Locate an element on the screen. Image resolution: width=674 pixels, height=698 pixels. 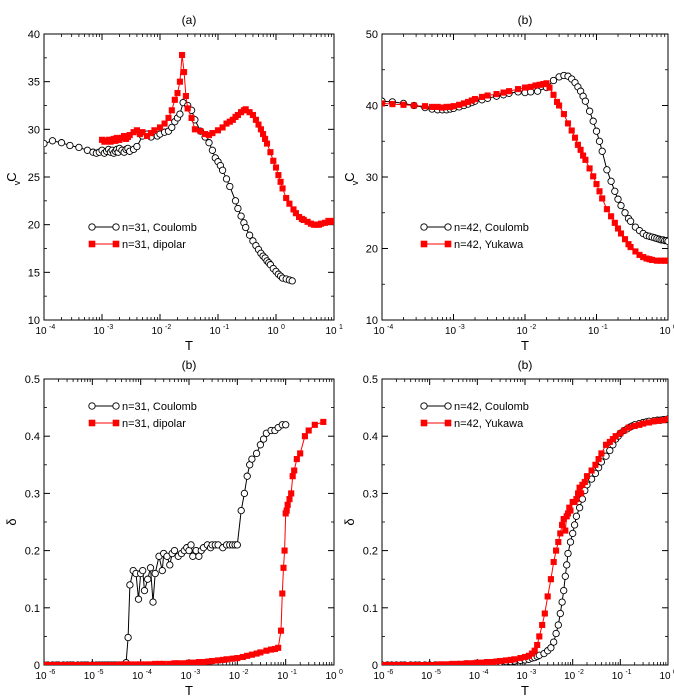
x-tick-exponent: -6 is located at coordinates (52, 672).